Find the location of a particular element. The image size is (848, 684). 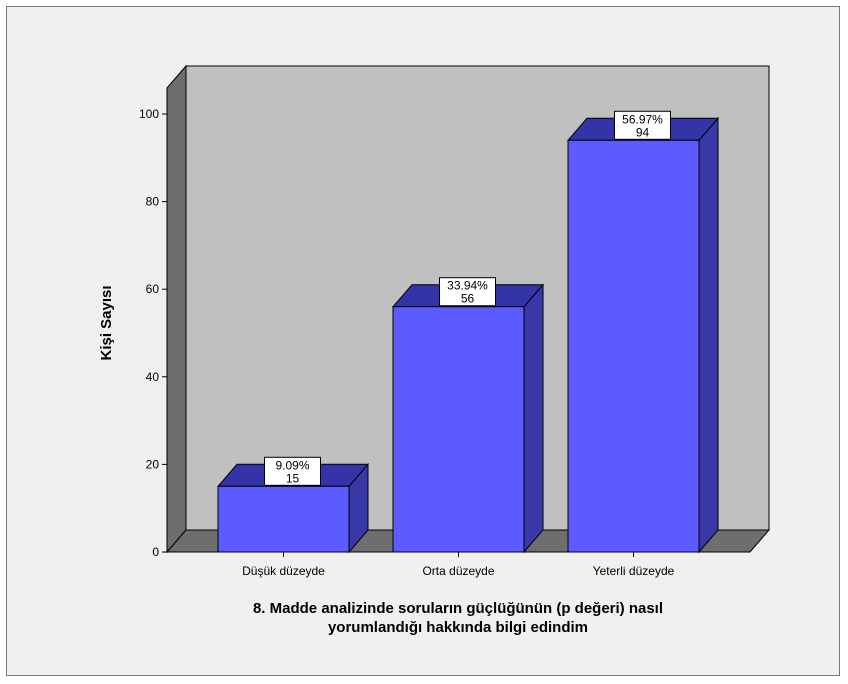

x-axis-title-line2: yorumlandığı hakkında bilgi edindim is located at coordinates (458, 627).